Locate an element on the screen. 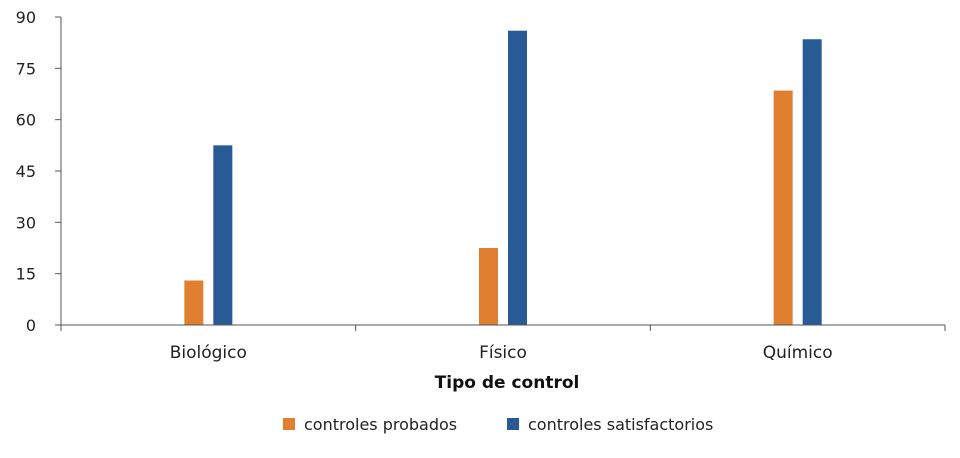  x-category-label: Químico is located at coordinates (798, 353).